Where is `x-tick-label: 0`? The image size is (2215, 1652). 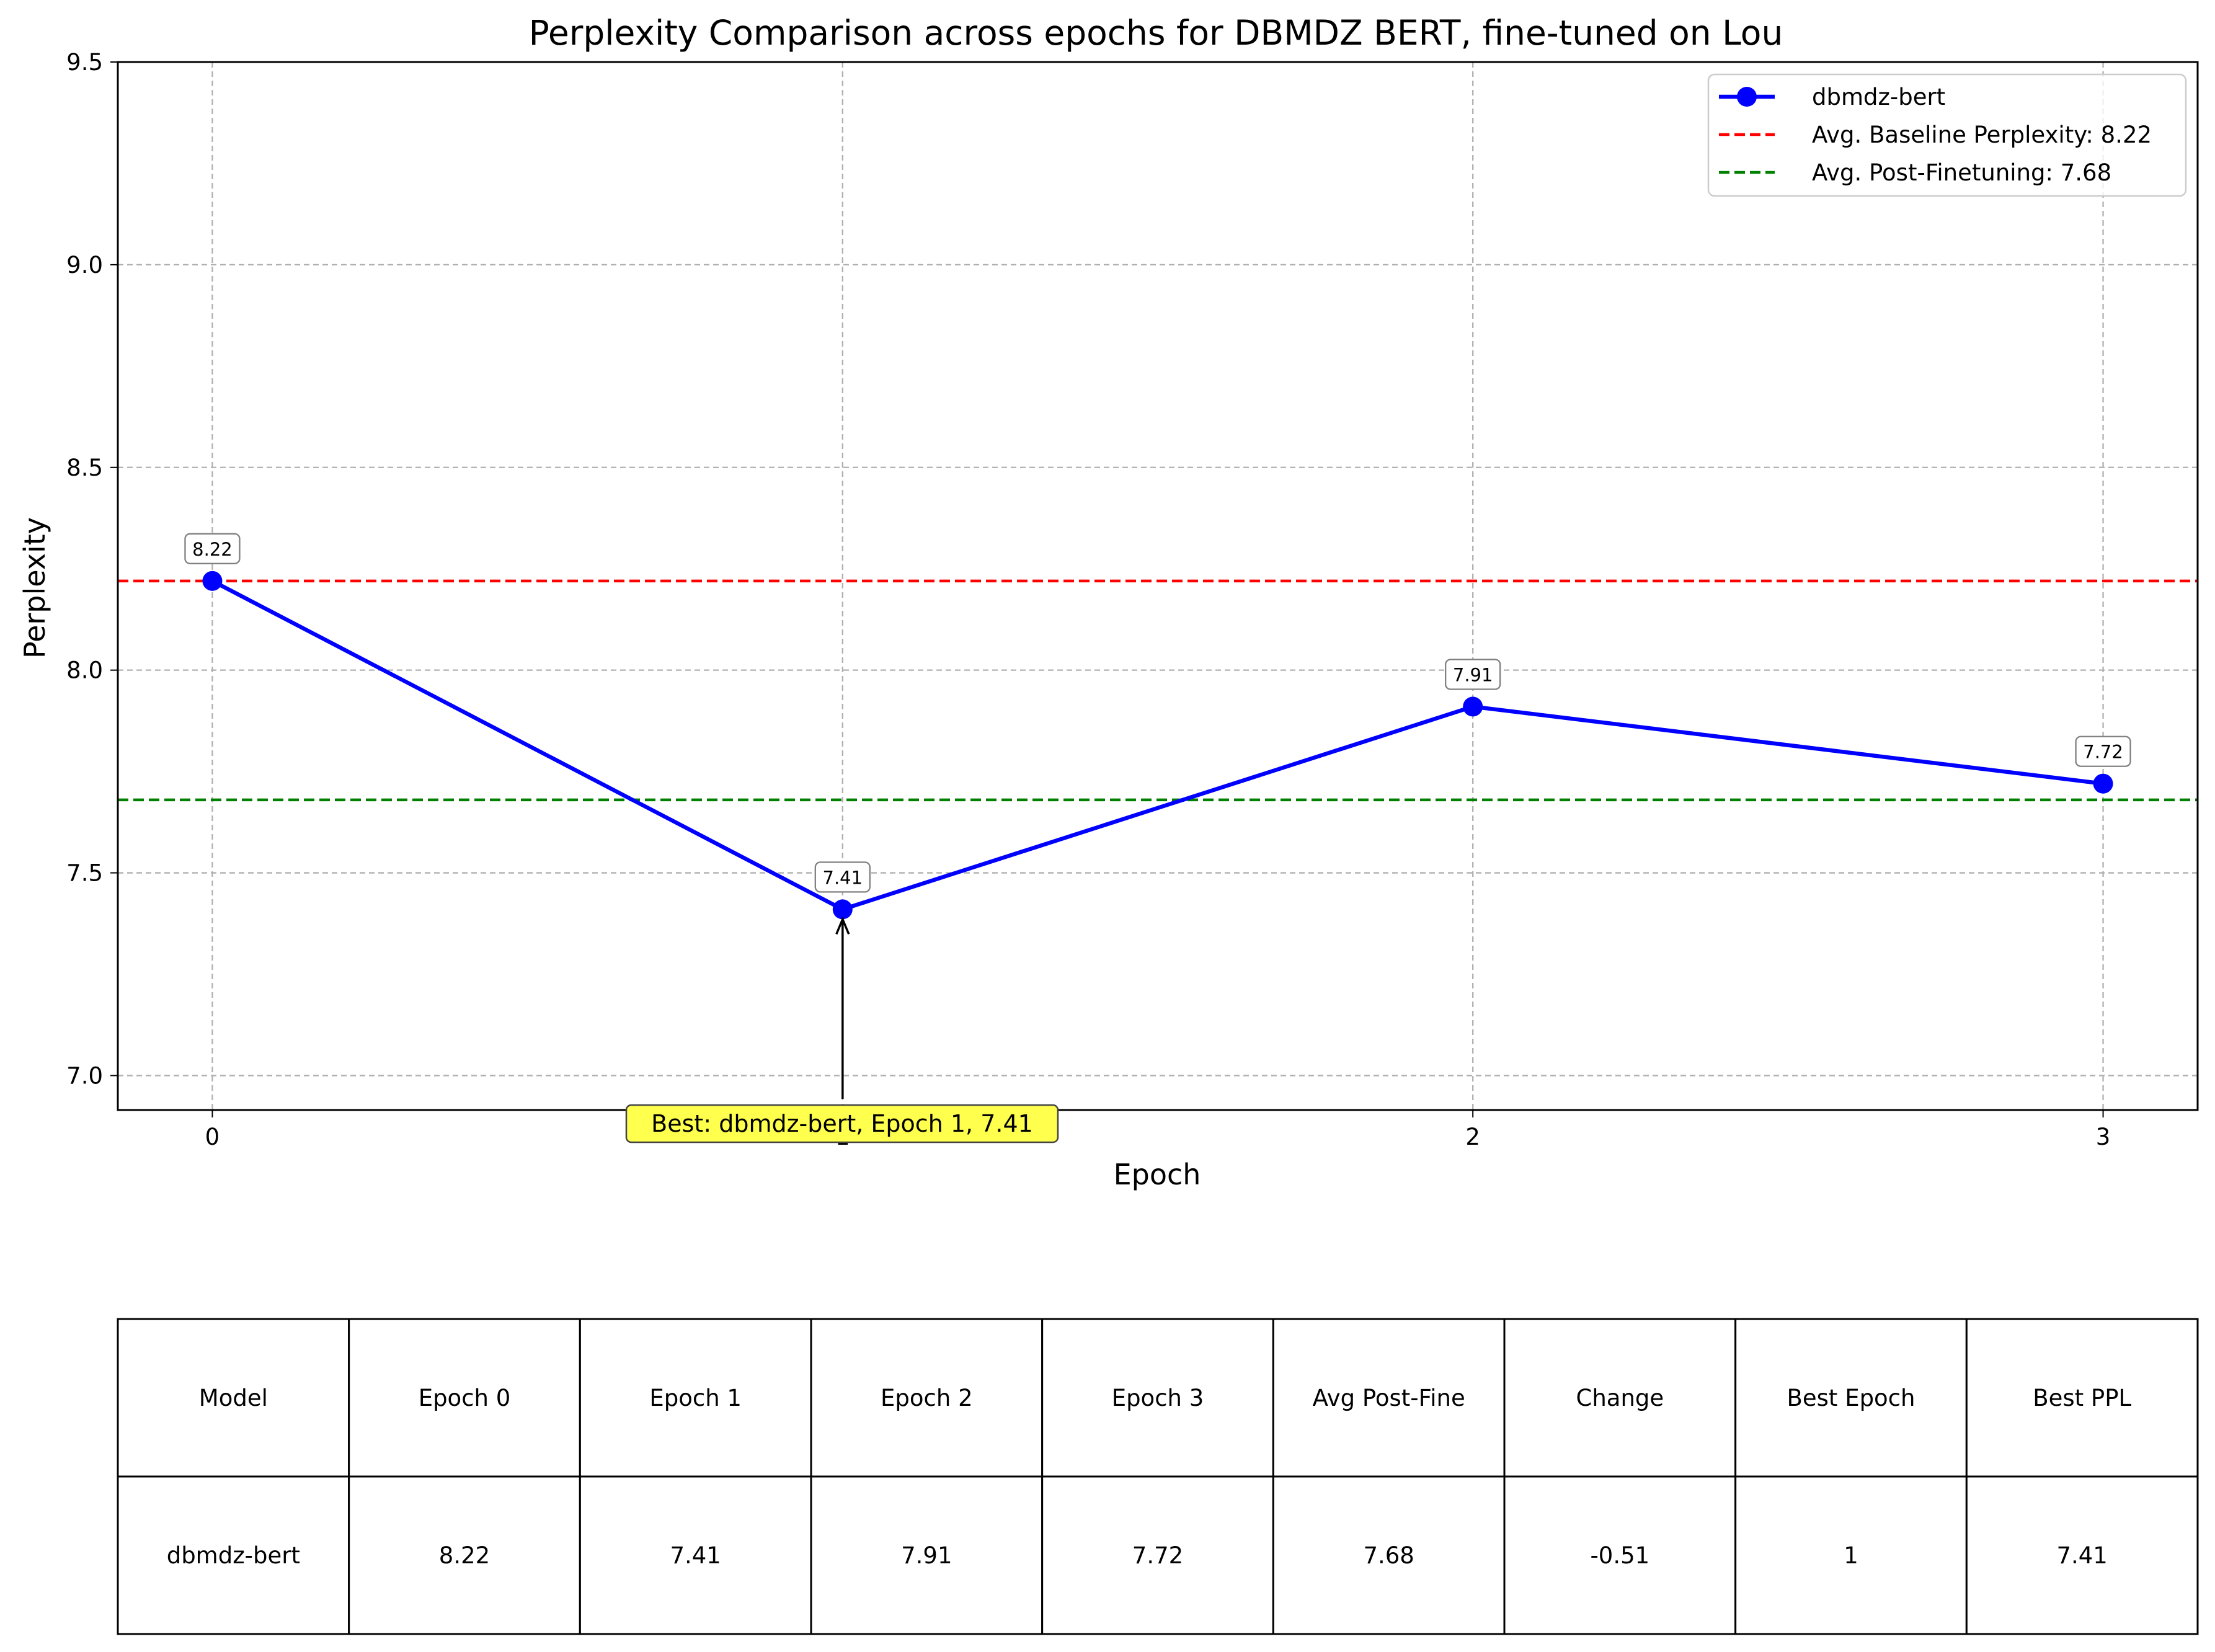
x-tick-label: 0 is located at coordinates (212, 1137).